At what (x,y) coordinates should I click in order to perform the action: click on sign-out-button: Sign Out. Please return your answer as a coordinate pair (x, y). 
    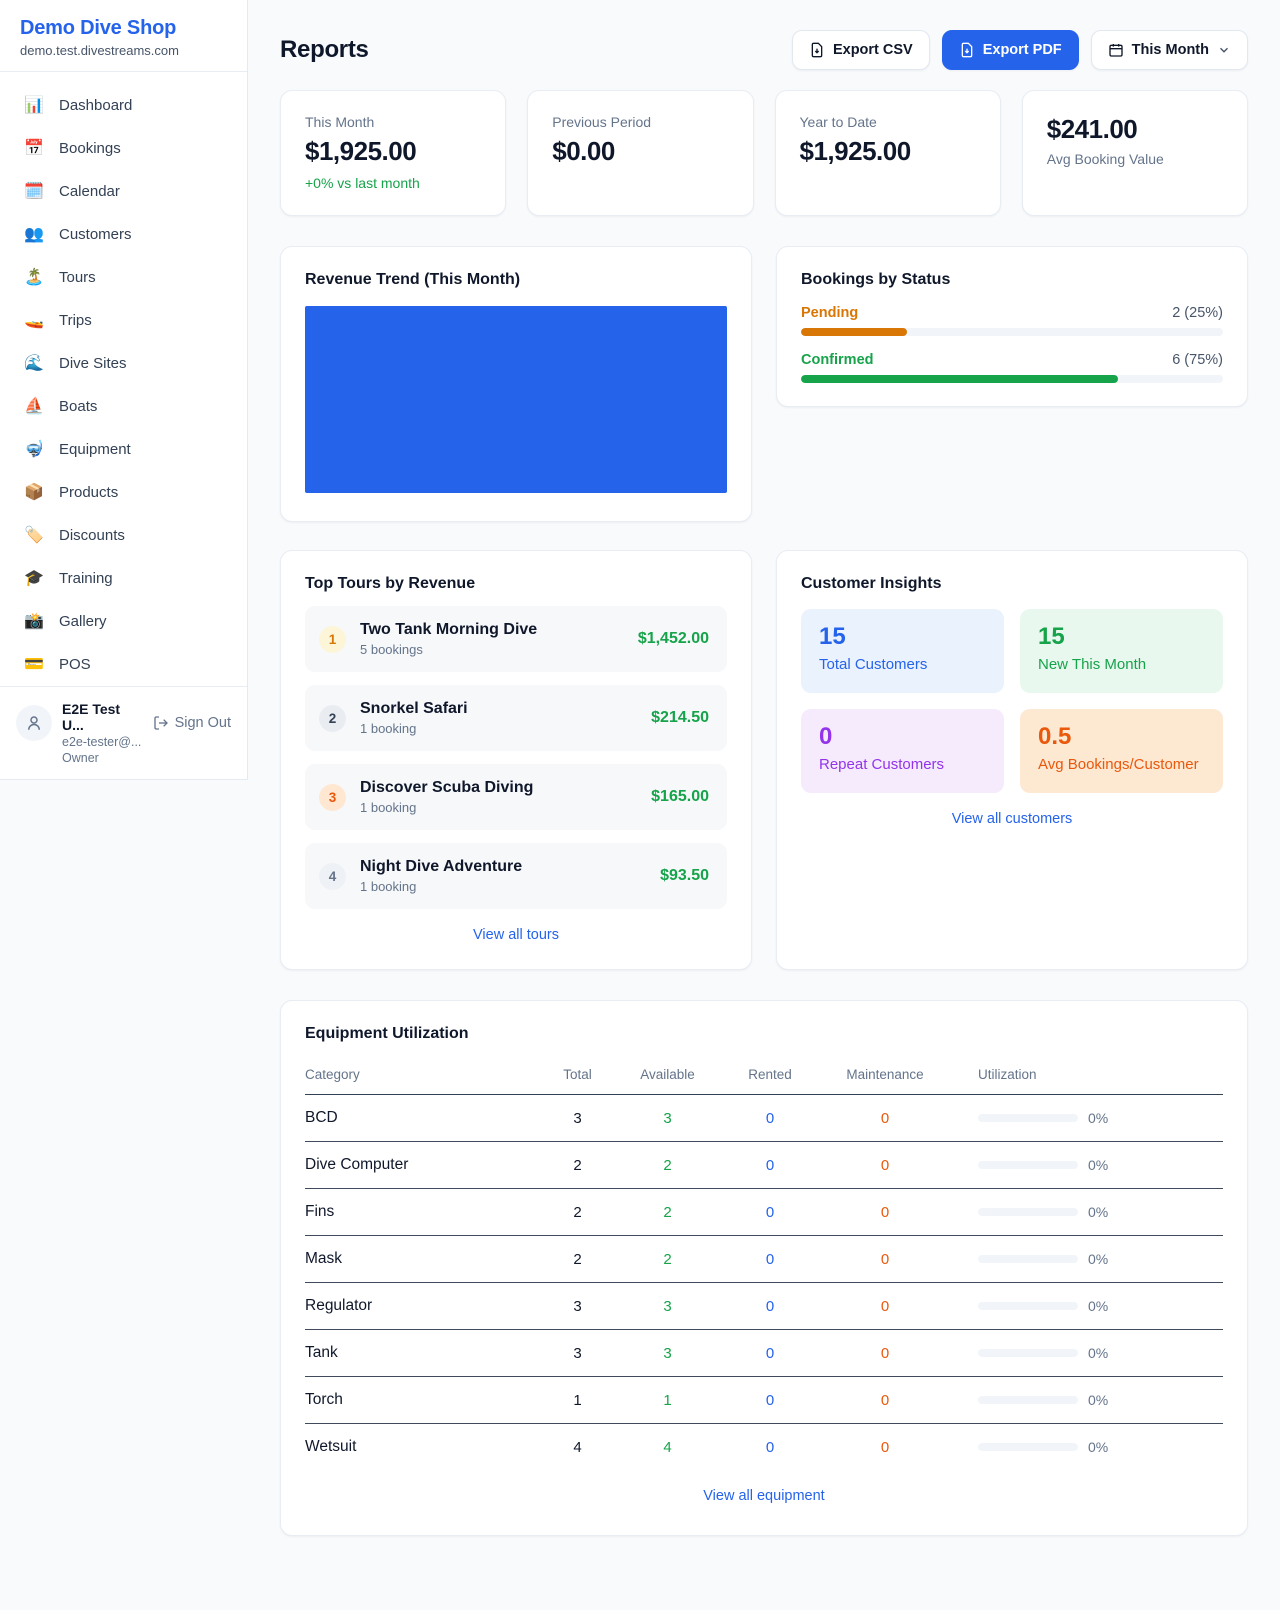
    Looking at the image, I should click on (192, 723).